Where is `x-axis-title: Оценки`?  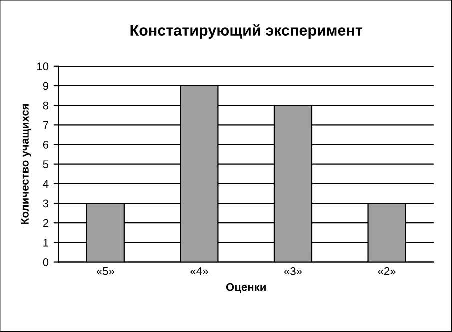
x-axis-title: Оценки is located at coordinates (246, 288).